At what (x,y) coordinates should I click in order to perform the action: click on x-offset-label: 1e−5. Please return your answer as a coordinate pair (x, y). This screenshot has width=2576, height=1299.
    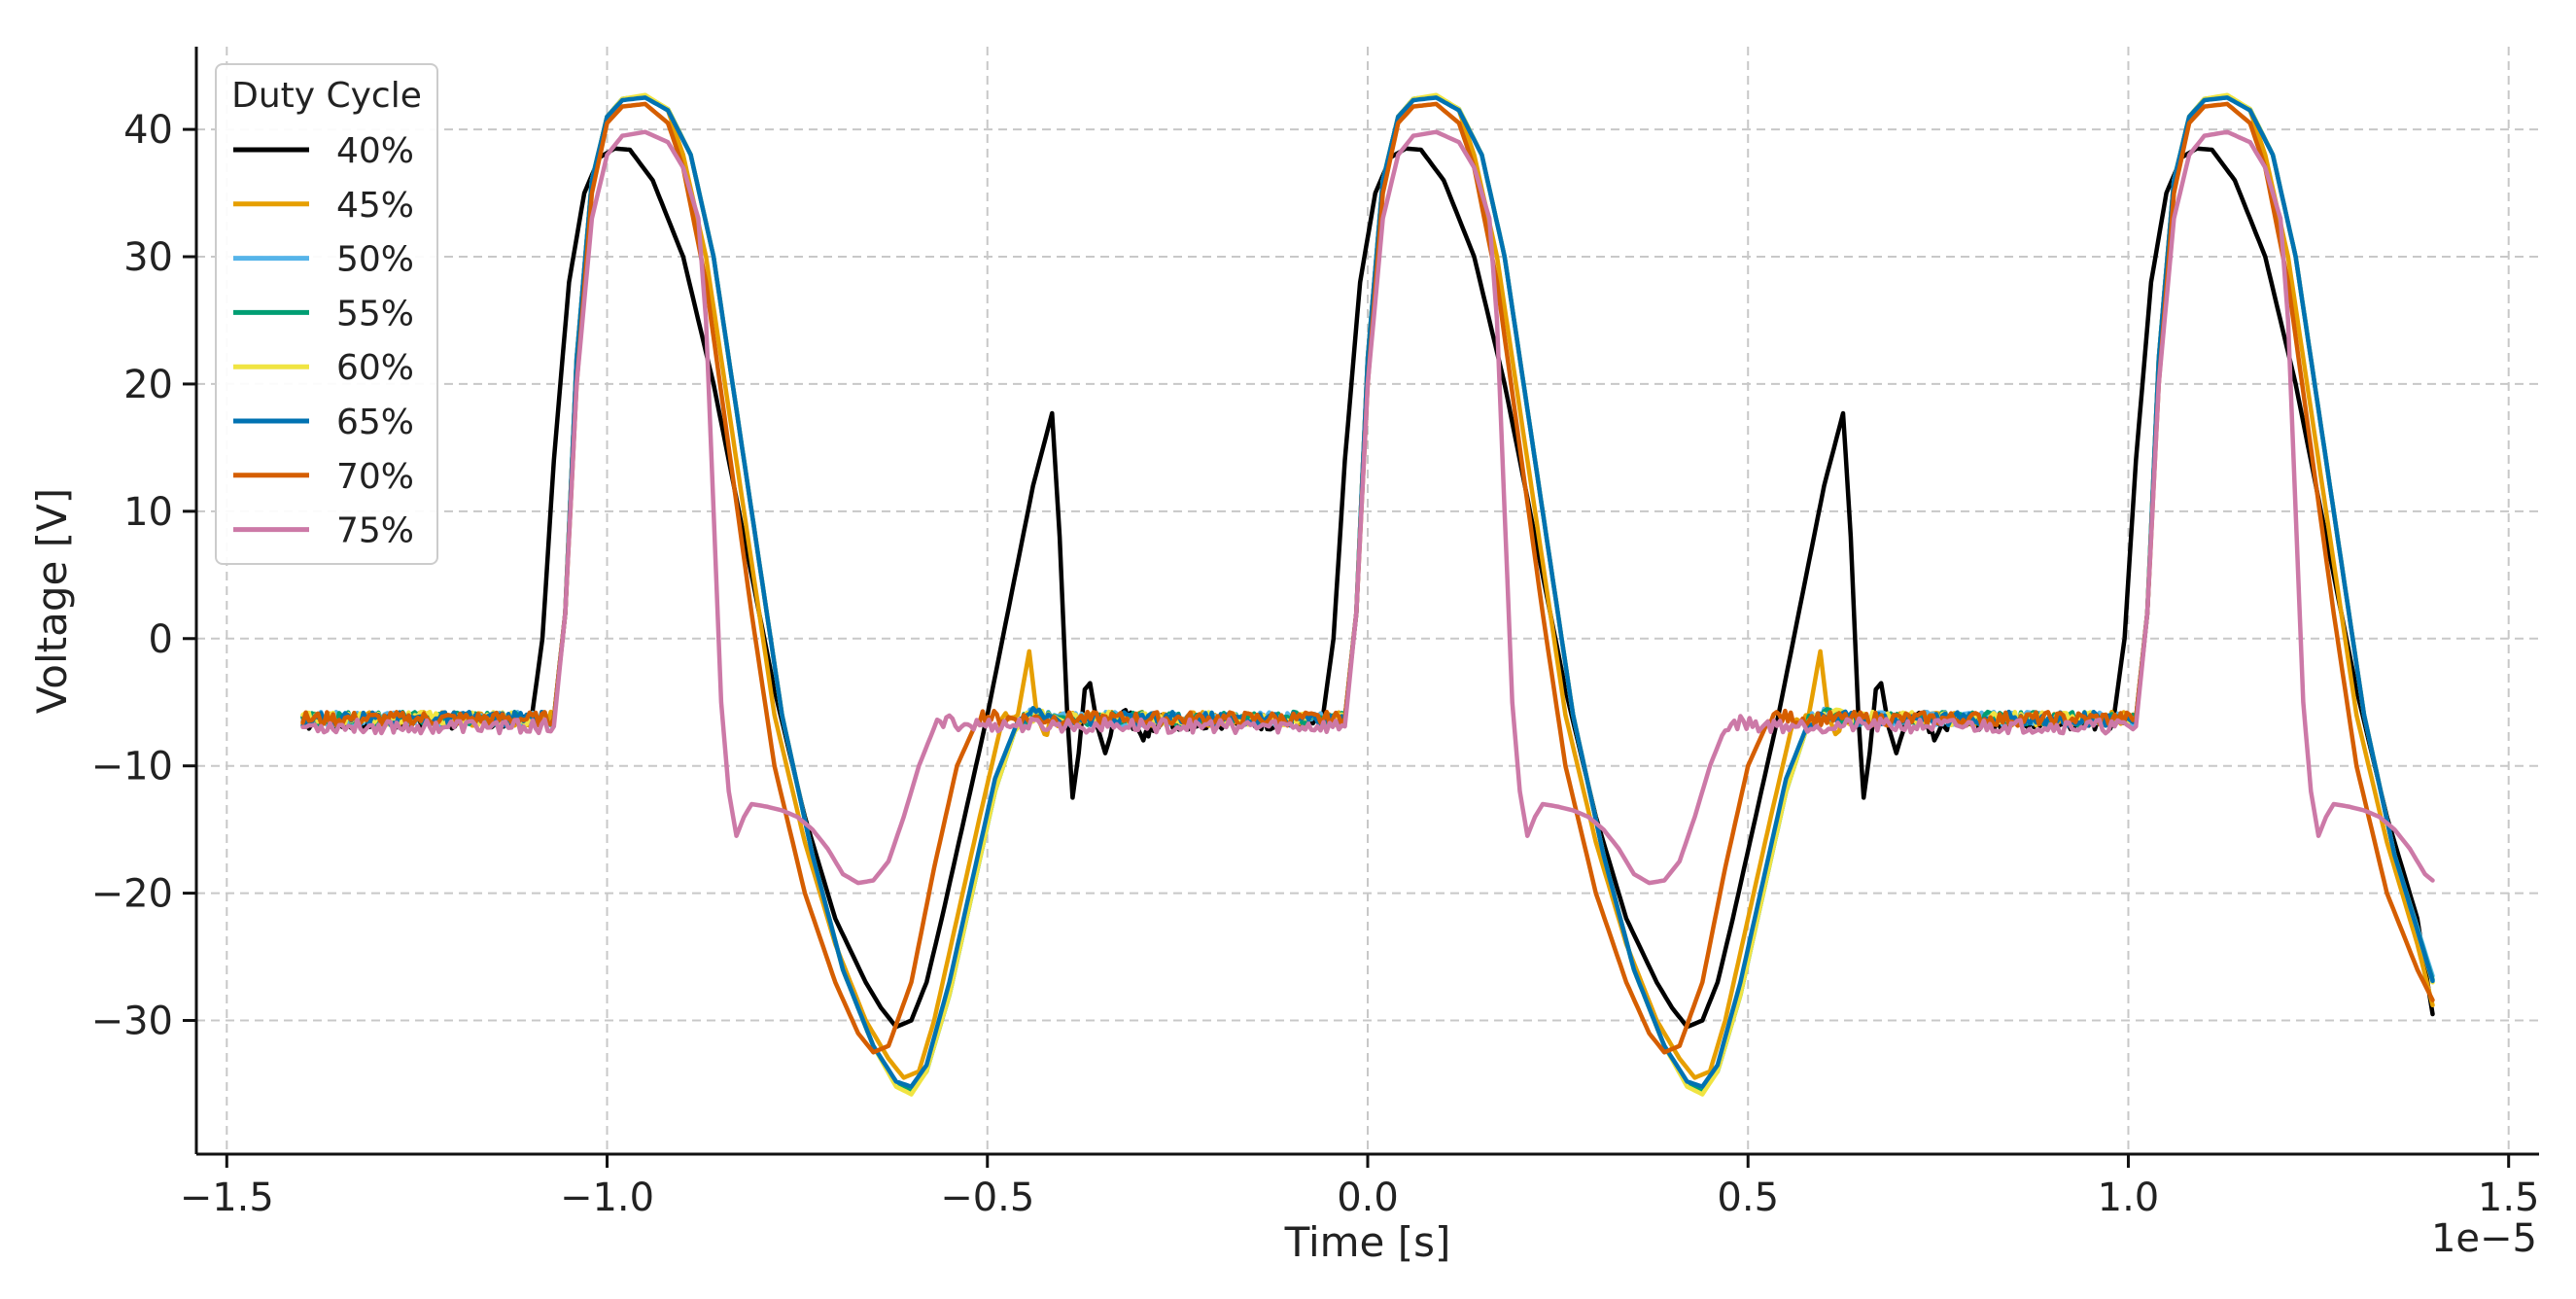
    Looking at the image, I should click on (2484, 1238).